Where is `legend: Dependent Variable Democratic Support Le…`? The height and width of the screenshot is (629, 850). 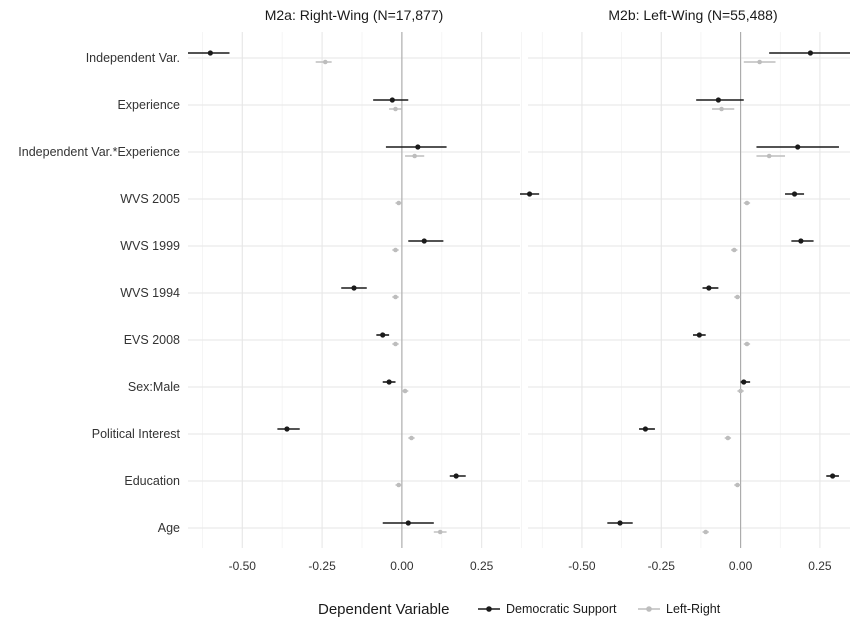
legend: Dependent Variable Democratic Support Le… is located at coordinates (519, 609).